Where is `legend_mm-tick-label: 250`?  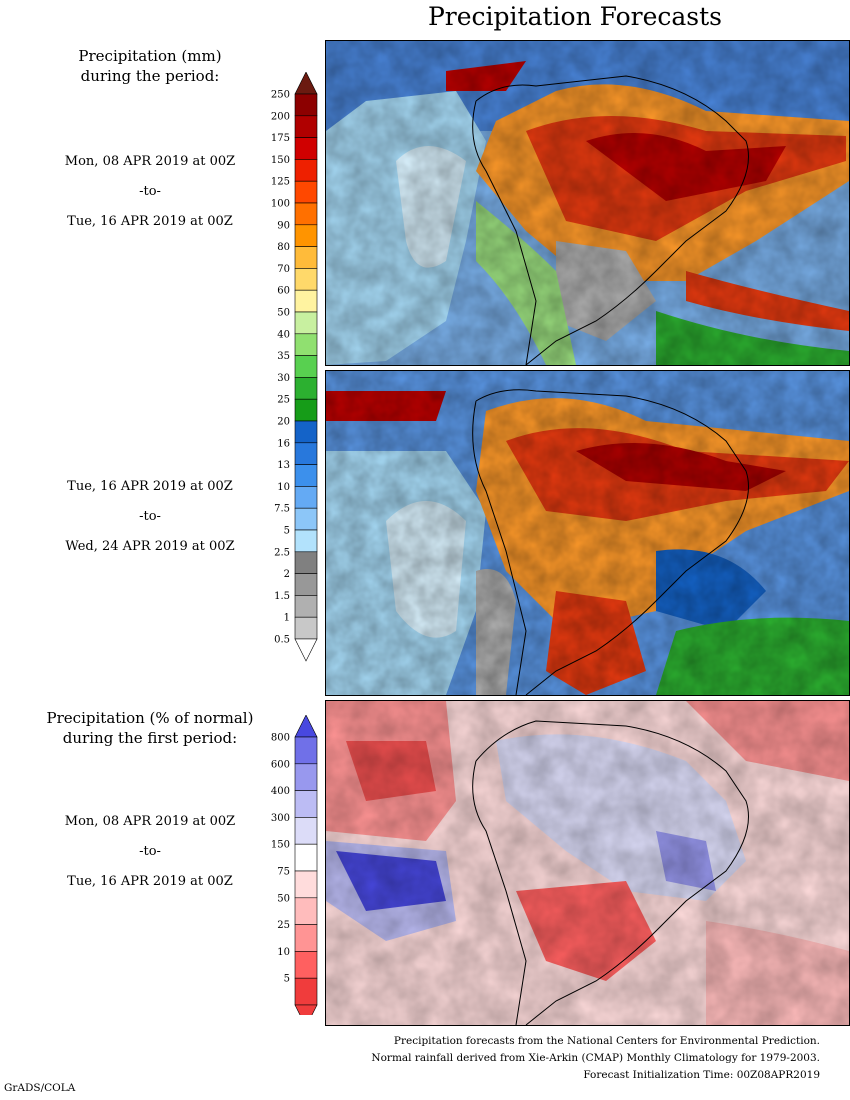
legend_mm-tick-label: 250 is located at coordinates (280, 95).